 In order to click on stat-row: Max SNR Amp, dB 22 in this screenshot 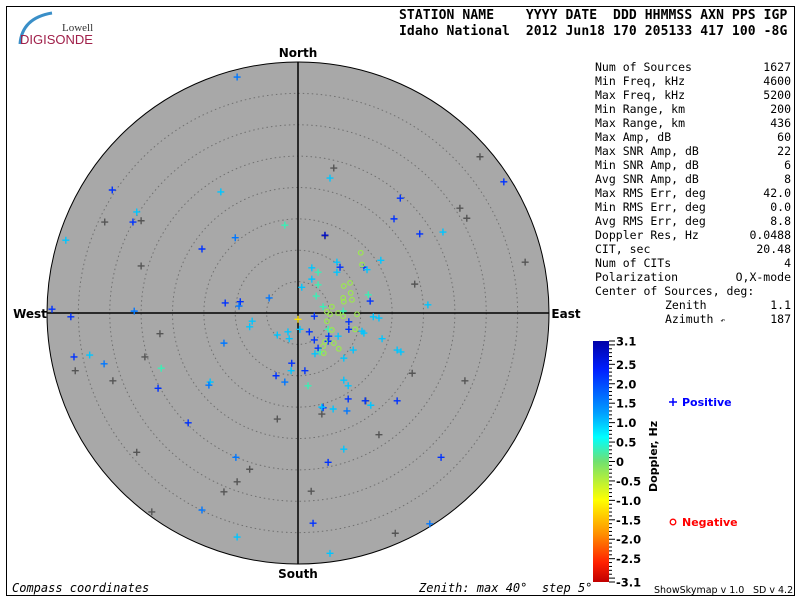, I will do `click(693, 151)`.